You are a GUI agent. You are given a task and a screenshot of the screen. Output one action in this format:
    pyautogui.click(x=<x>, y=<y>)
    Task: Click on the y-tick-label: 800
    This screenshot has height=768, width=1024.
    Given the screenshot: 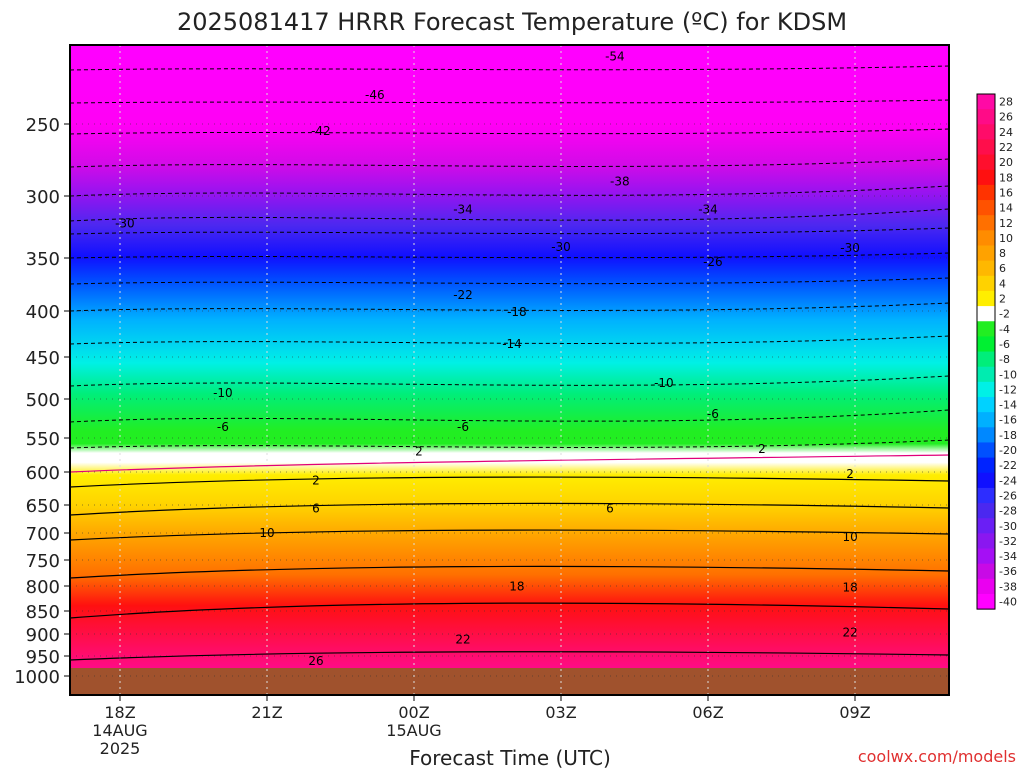 What is the action you would take?
    pyautogui.click(x=43, y=587)
    